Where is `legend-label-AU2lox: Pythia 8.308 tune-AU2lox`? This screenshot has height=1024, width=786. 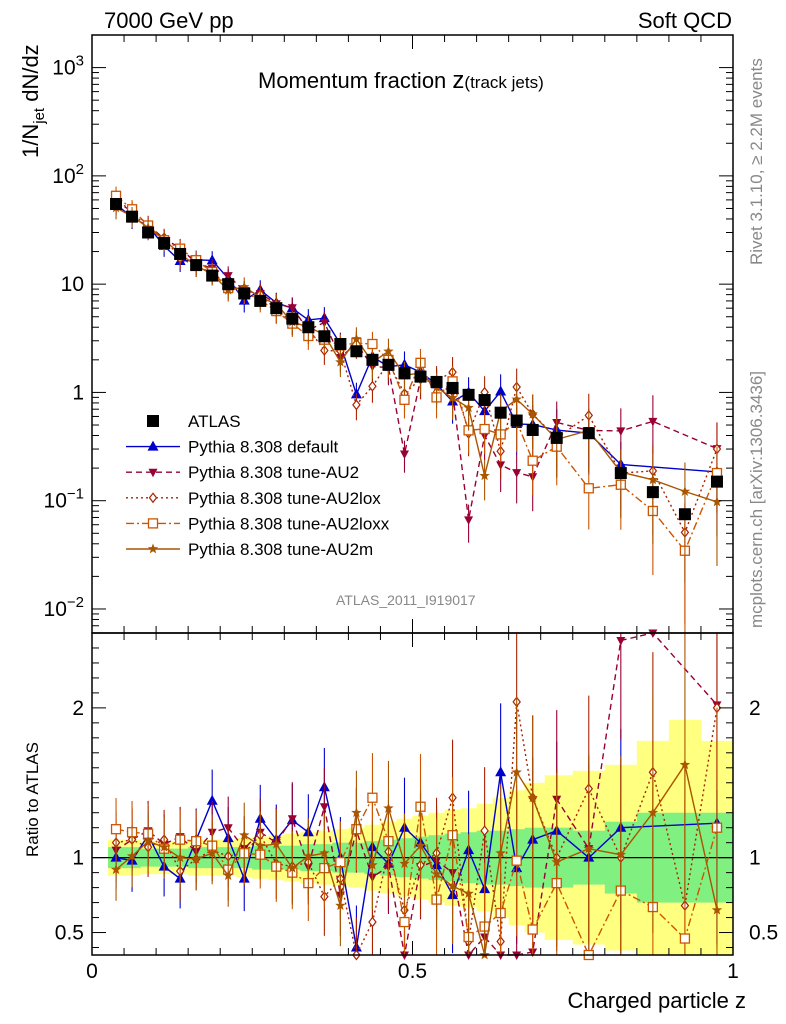
legend-label-AU2lox: Pythia 8.308 tune-AU2lox is located at coordinates (284, 498).